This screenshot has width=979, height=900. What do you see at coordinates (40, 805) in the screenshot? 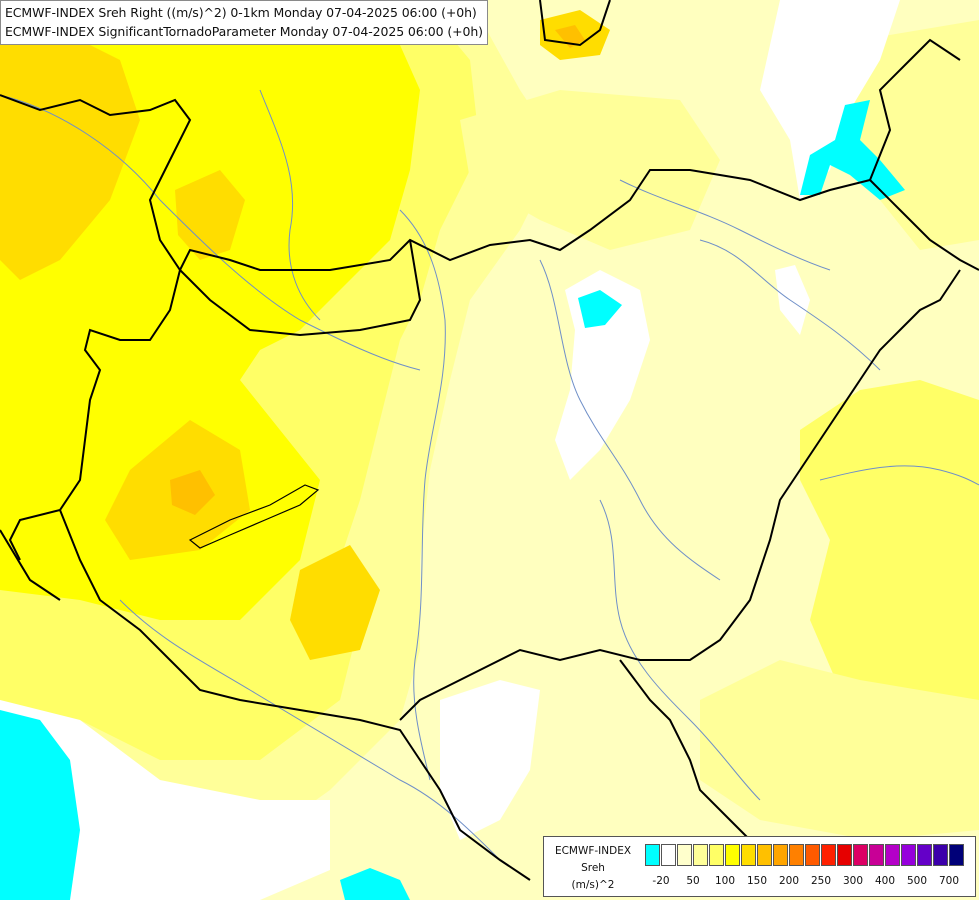
I see `field-cyan-southwest` at bounding box center [40, 805].